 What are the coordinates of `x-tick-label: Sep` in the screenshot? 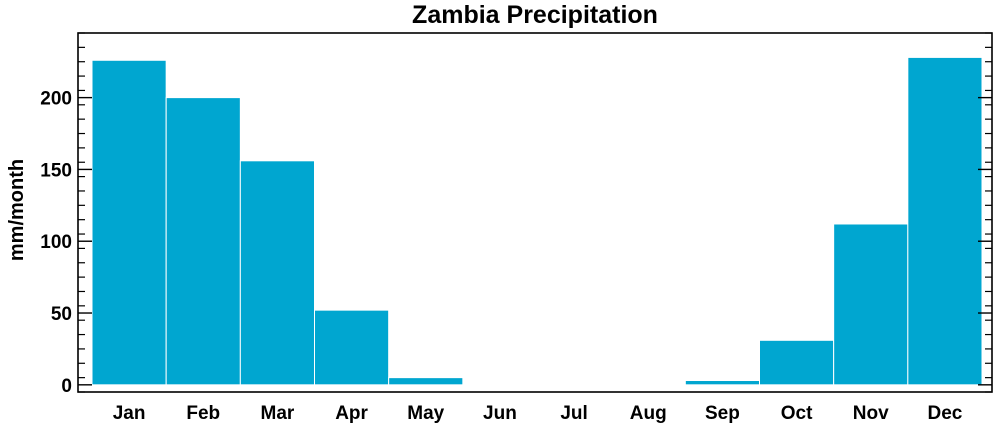 It's located at (722, 413).